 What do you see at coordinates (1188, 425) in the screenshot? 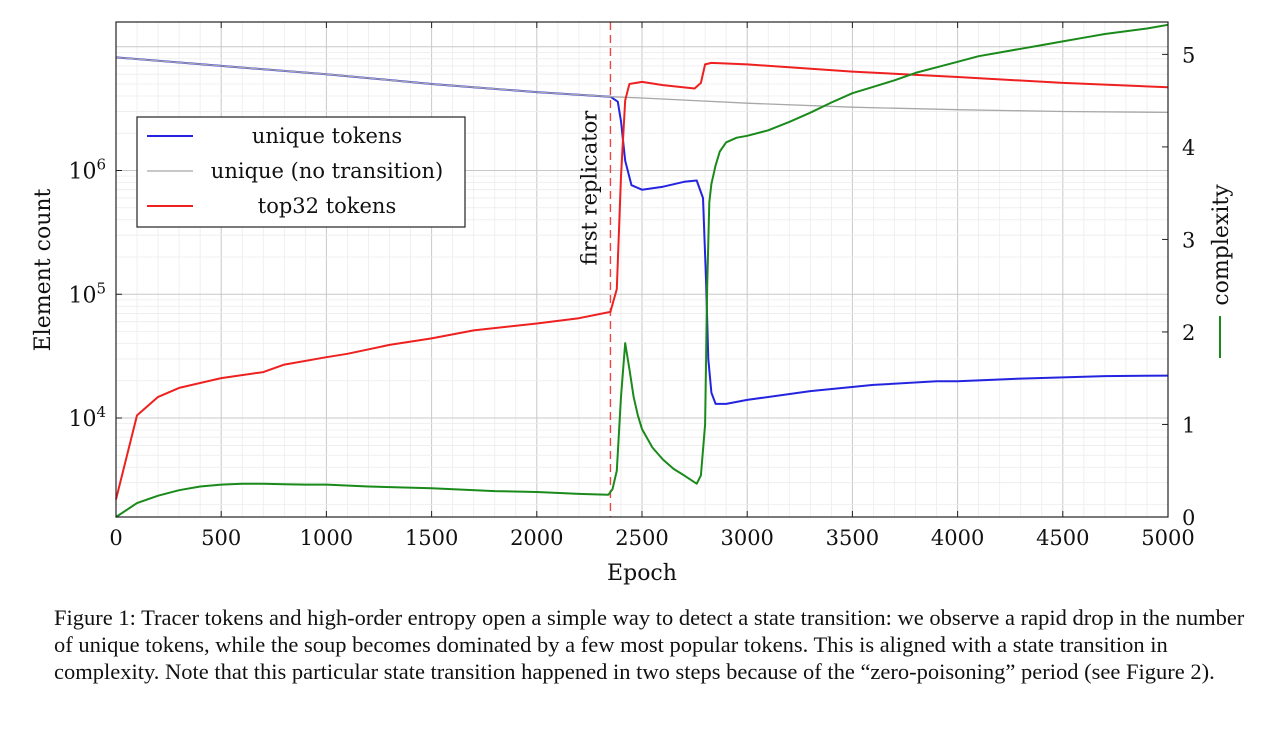
I see `y-right-tick-label: 1` at bounding box center [1188, 425].